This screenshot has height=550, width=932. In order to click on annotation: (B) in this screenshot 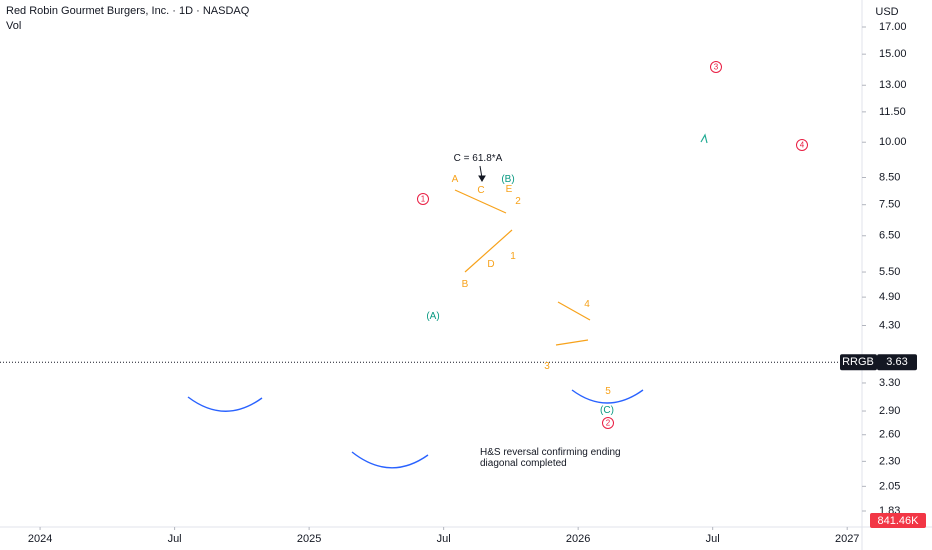, I will do `click(507, 179)`.